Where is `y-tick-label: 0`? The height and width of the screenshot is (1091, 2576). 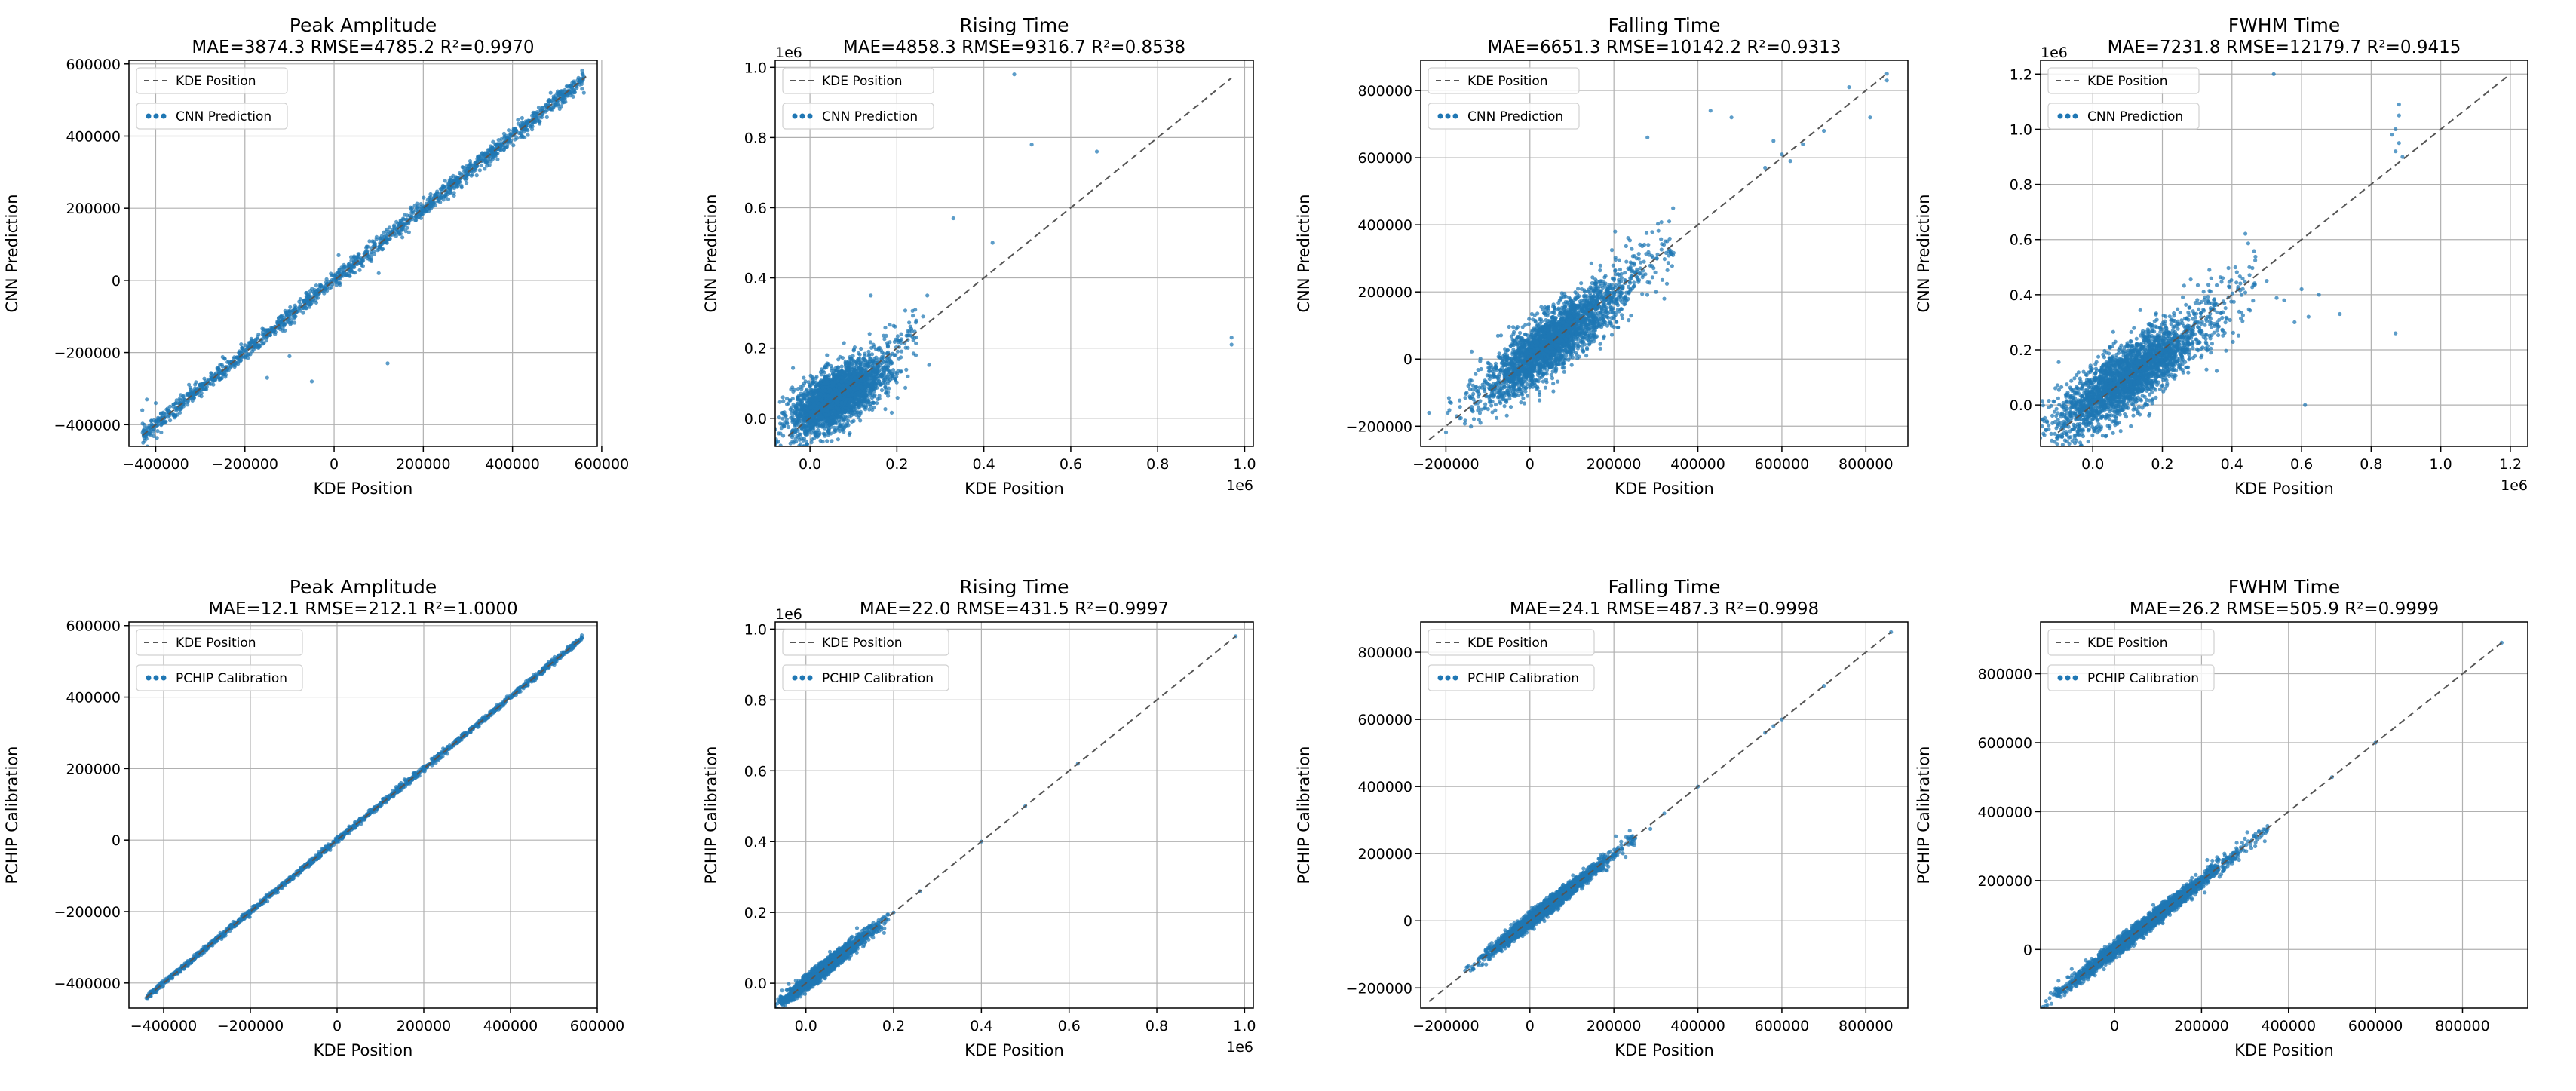
y-tick-label: 0 is located at coordinates (116, 281).